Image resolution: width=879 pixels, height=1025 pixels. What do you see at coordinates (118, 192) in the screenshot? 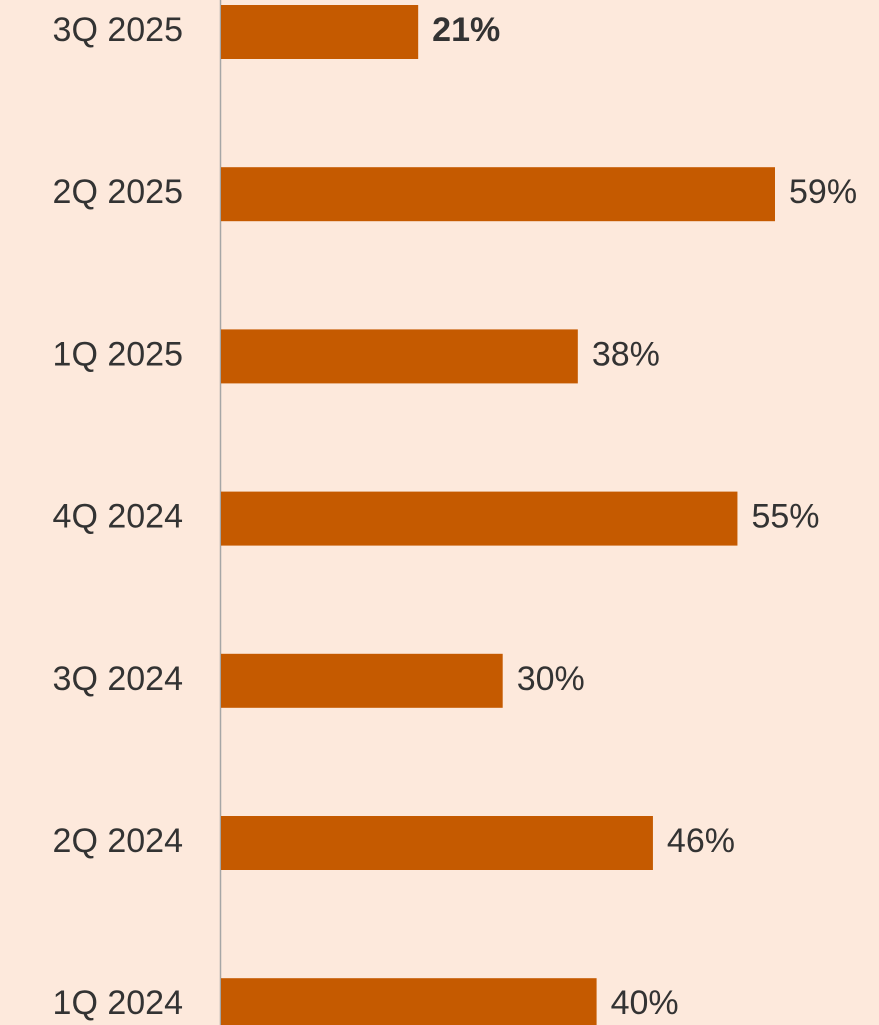
I see `y-tick-label: 2Q 2025` at bounding box center [118, 192].